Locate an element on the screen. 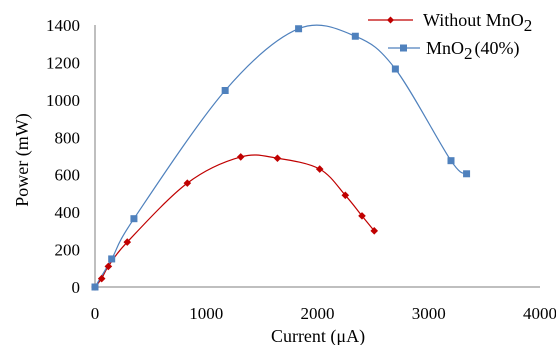 The image size is (556, 345). legend-entry-mno2-40: MnO2 (40%) is located at coordinates (454, 50).